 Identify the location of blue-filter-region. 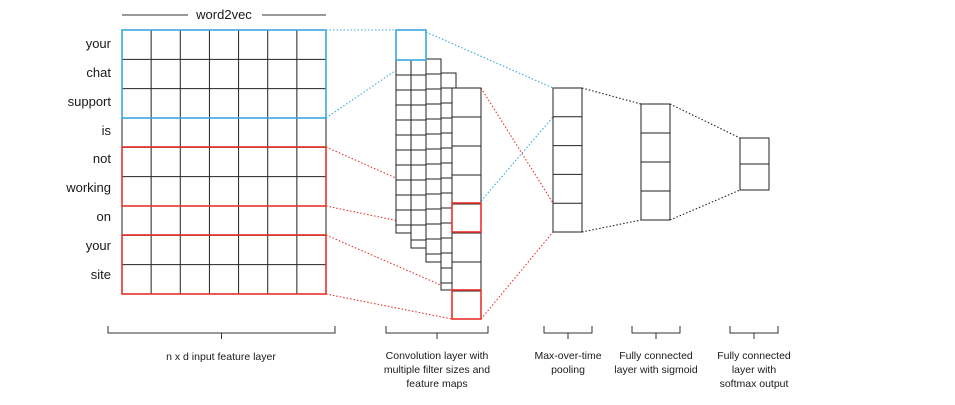
(224, 74).